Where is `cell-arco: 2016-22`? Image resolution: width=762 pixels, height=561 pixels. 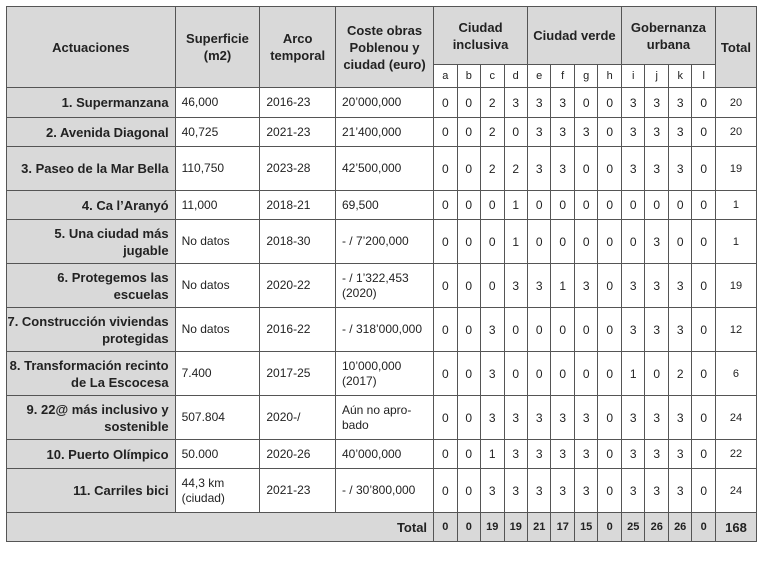
cell-arco: 2016-22 is located at coordinates (297, 329).